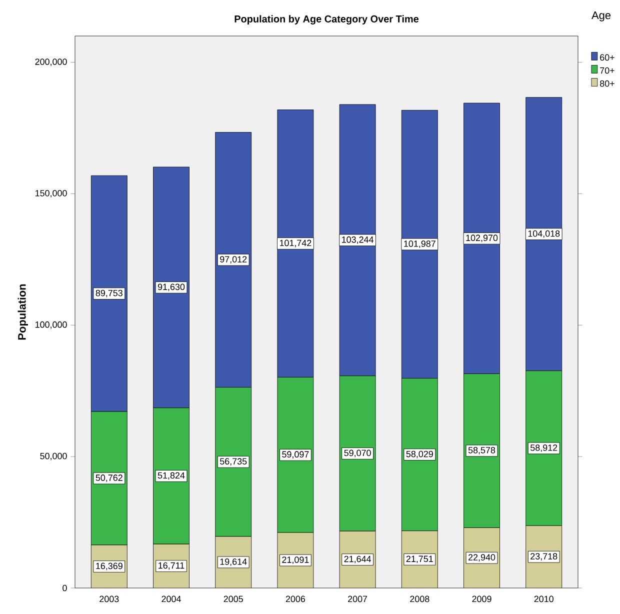 This screenshot has height=614, width=620. Describe the element at coordinates (544, 234) in the screenshot. I see `data-label: 104,018` at that location.